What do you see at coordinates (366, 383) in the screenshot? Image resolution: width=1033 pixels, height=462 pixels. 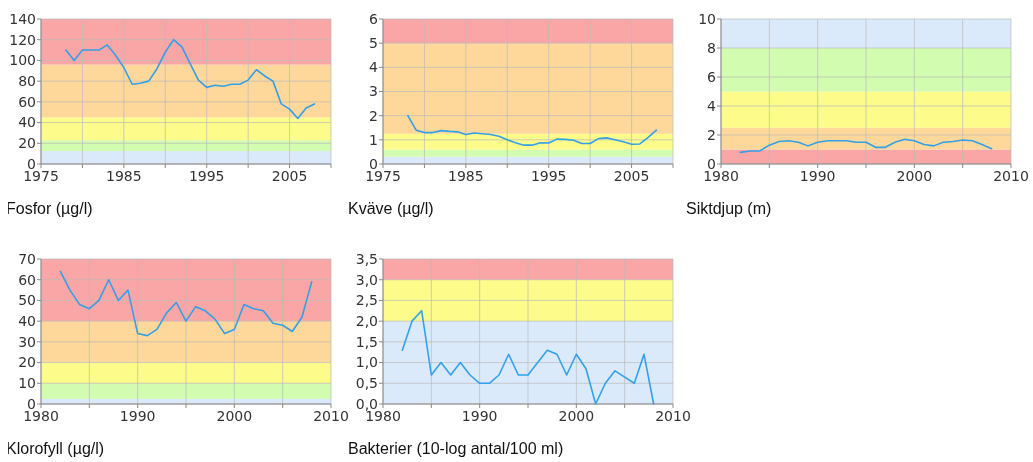 I see `y-tick-label: 0,5` at bounding box center [366, 383].